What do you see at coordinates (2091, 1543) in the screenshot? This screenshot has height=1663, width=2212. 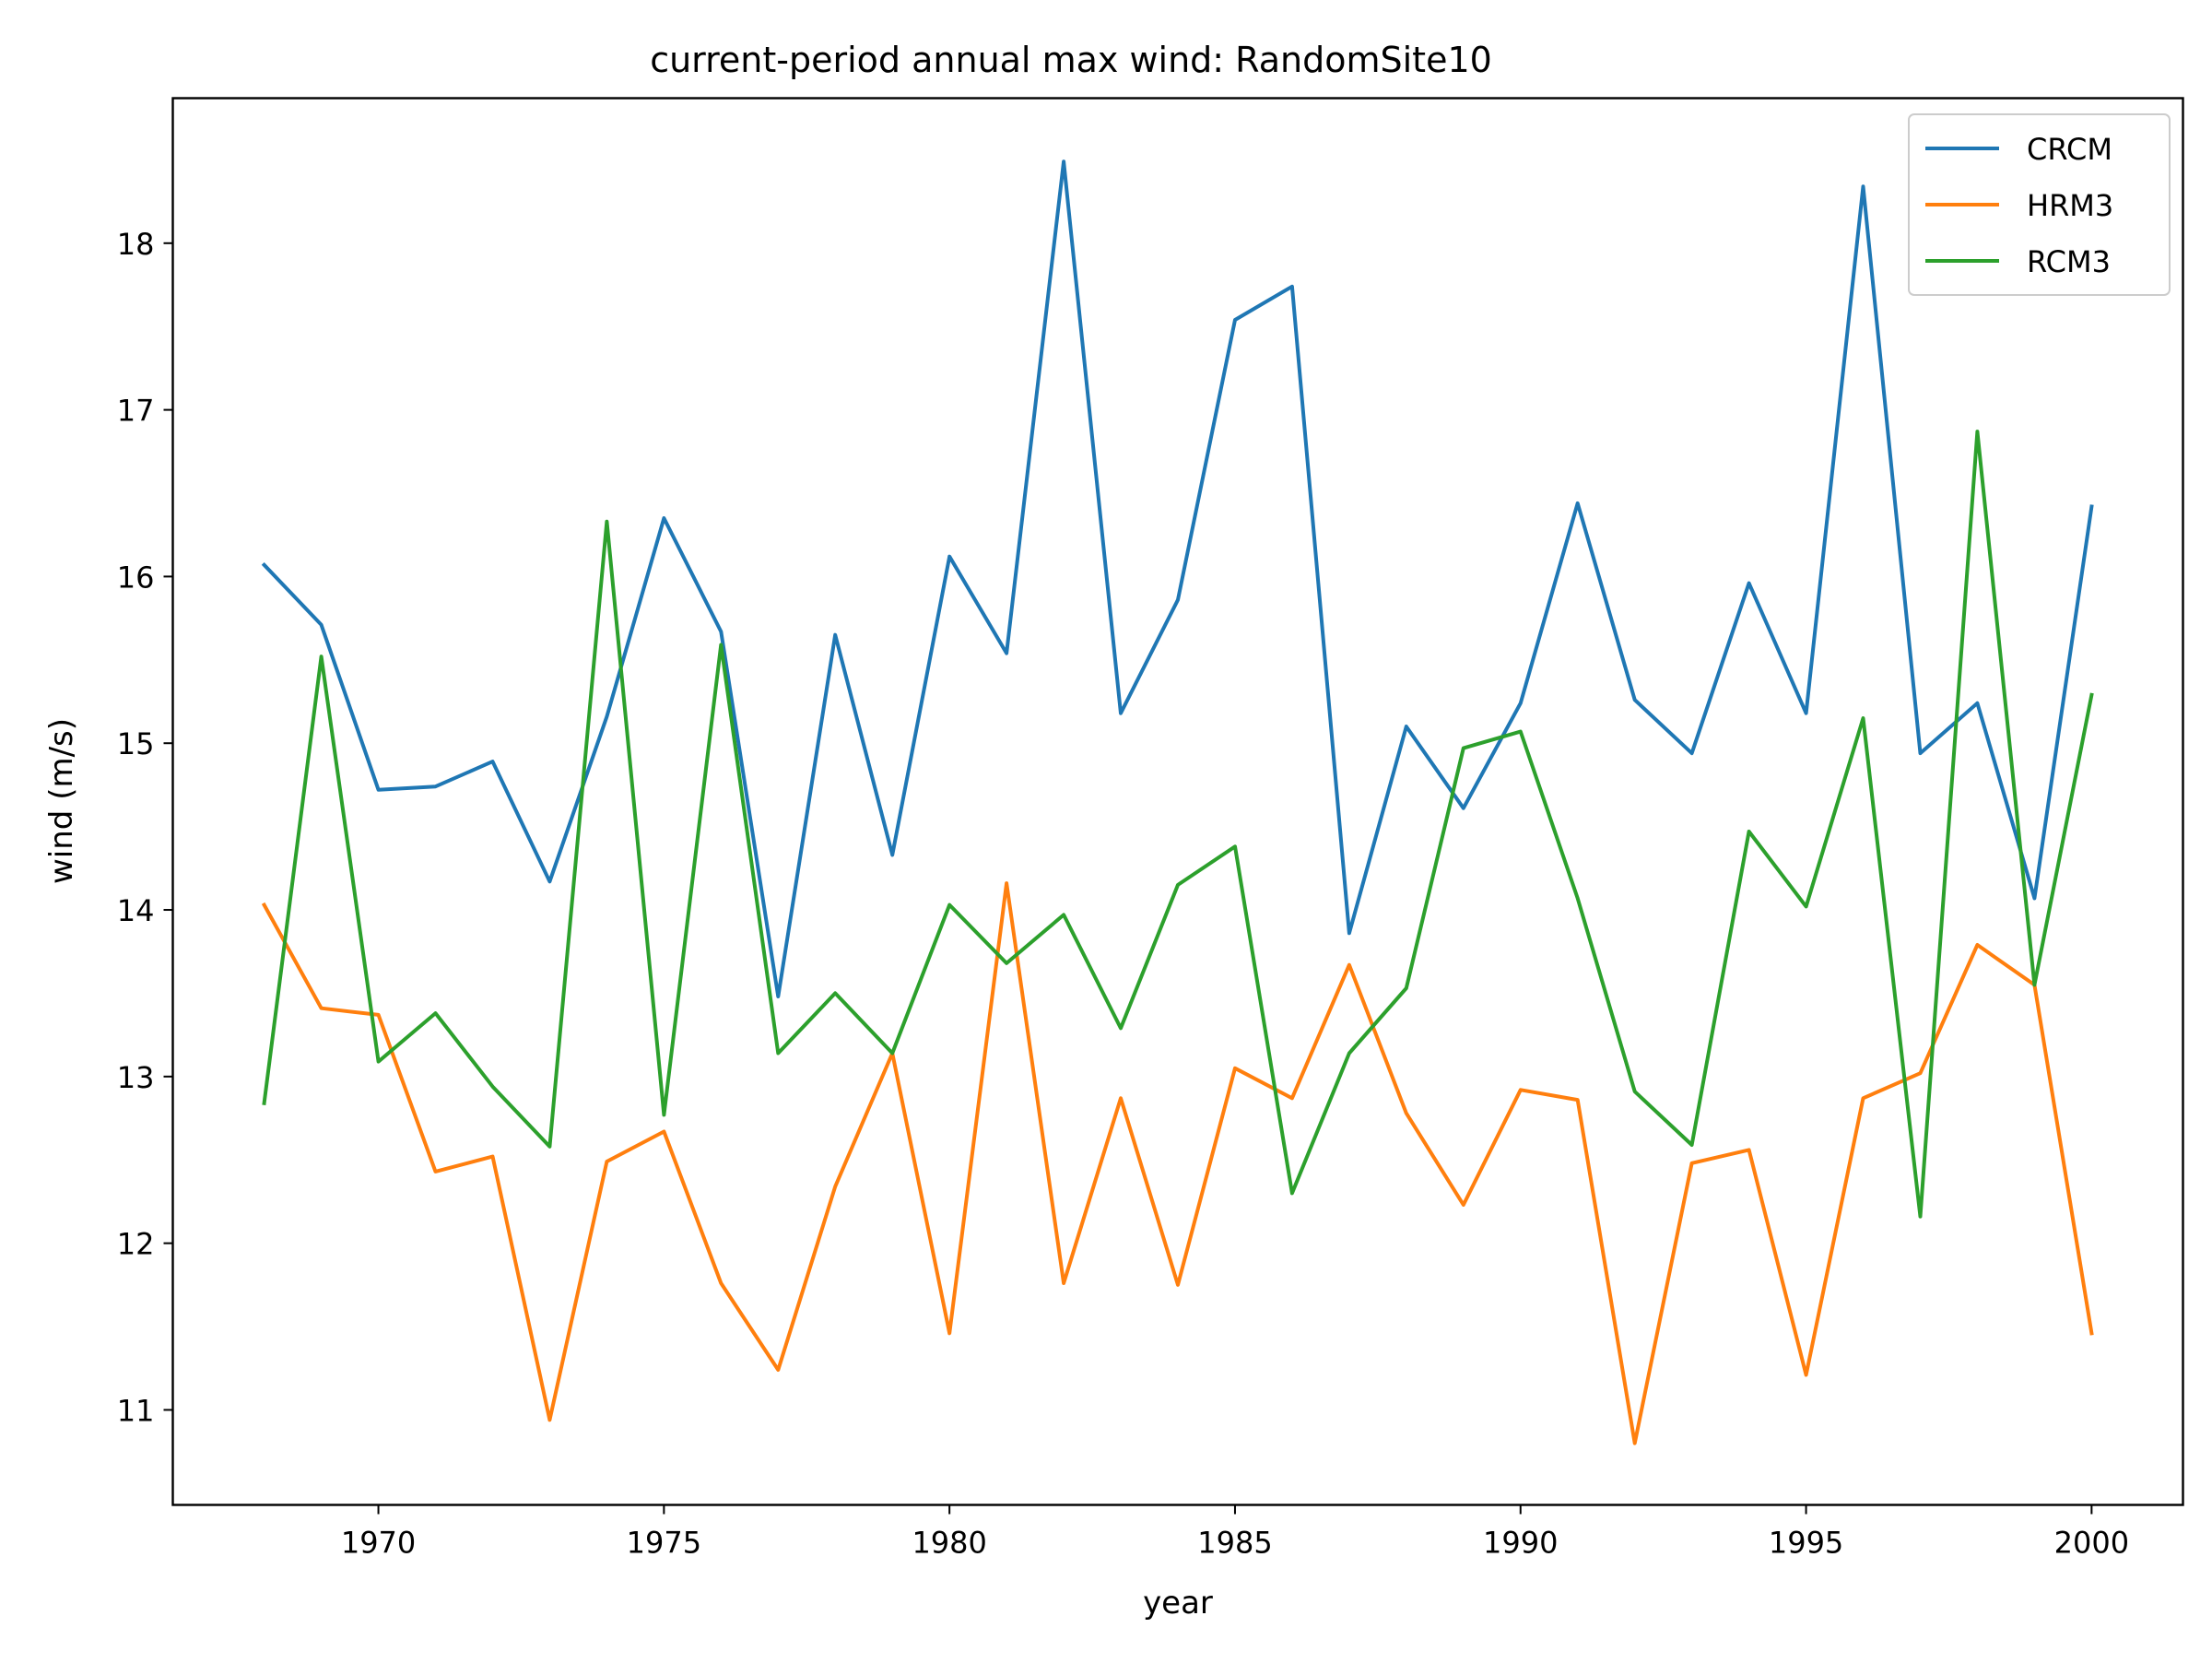 I see `x-tick-label: 2000` at bounding box center [2091, 1543].